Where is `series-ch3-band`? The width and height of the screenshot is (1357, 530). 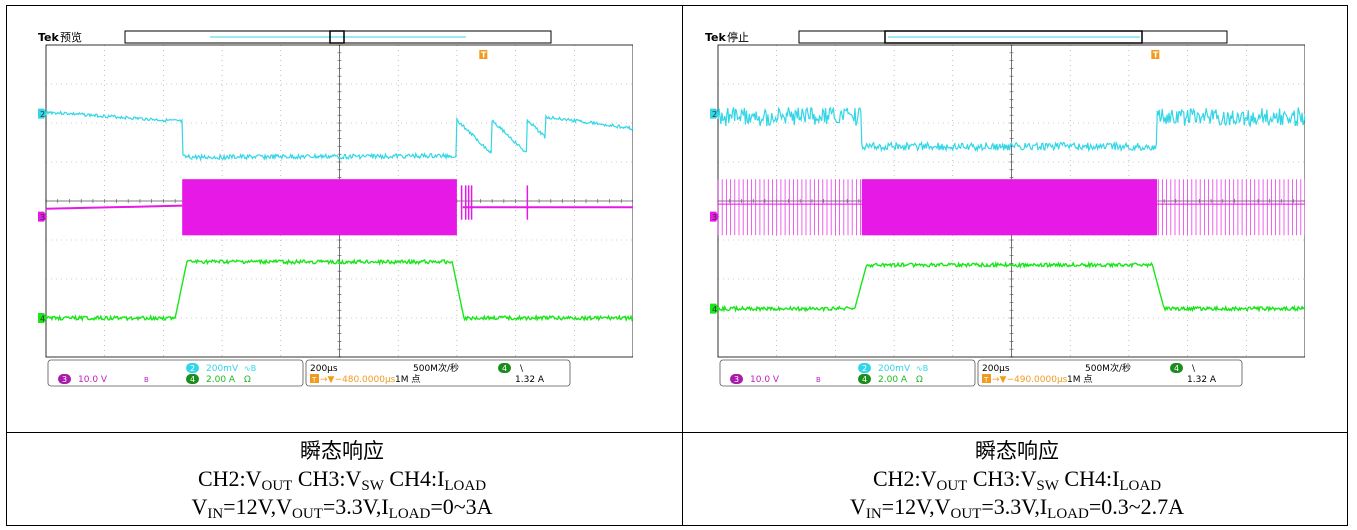
series-ch3-band is located at coordinates (319, 207).